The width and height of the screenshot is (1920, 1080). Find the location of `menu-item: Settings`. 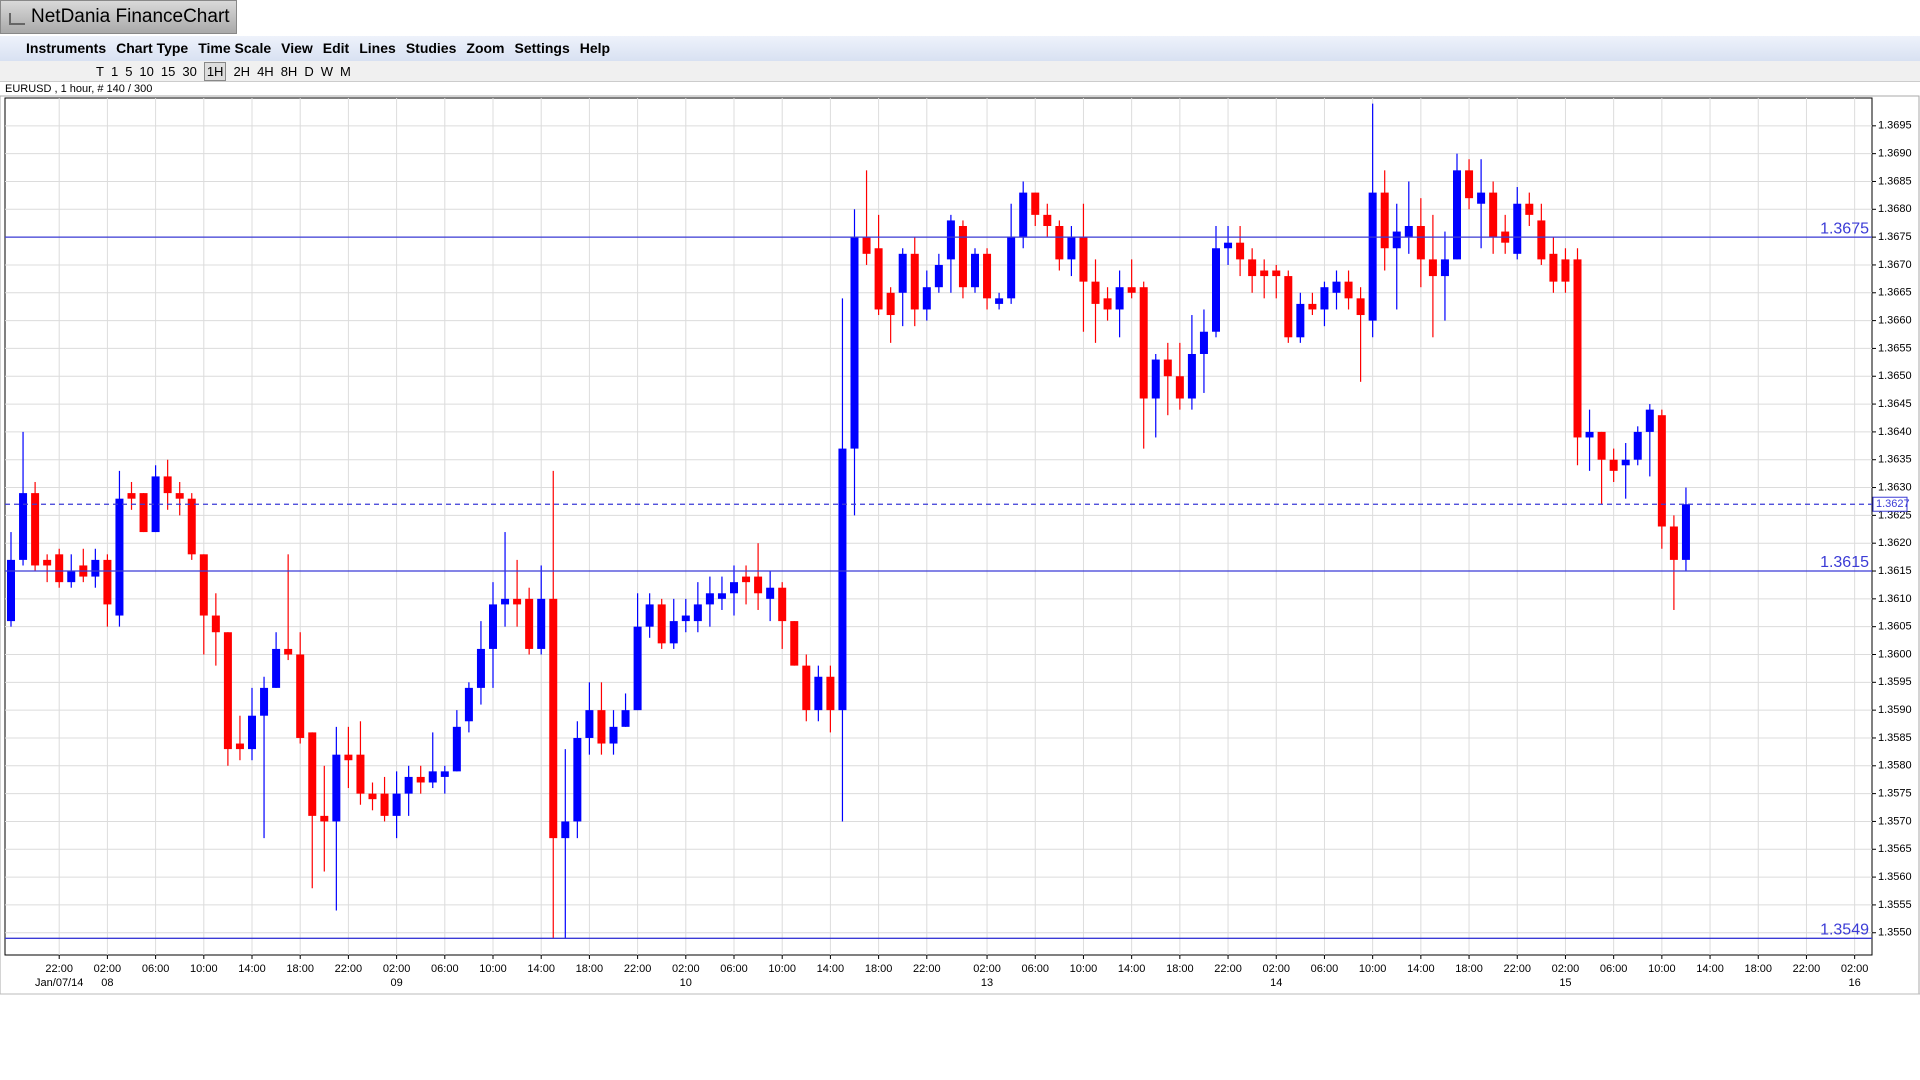

menu-item: Settings is located at coordinates (542, 48).